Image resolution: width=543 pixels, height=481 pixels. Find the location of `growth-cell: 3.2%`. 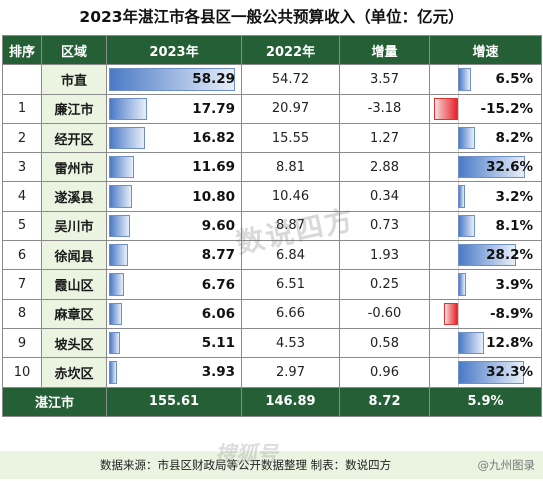

growth-cell: 3.2% is located at coordinates (485, 196).